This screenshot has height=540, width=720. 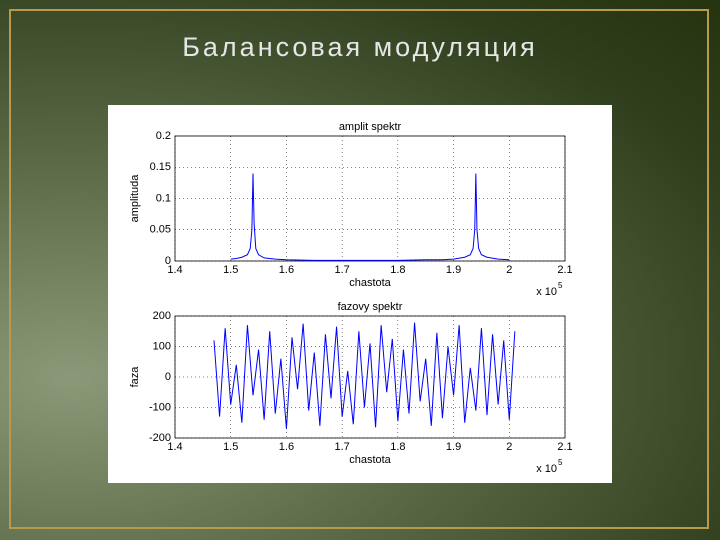 I want to click on plot-area, so click(x=370, y=198).